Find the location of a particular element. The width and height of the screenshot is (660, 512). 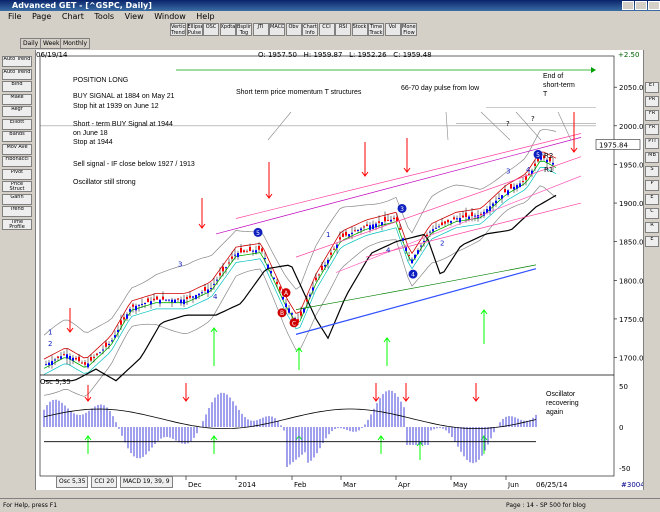

toolbar-button-14: Money Flow is located at coordinates (409, 29).